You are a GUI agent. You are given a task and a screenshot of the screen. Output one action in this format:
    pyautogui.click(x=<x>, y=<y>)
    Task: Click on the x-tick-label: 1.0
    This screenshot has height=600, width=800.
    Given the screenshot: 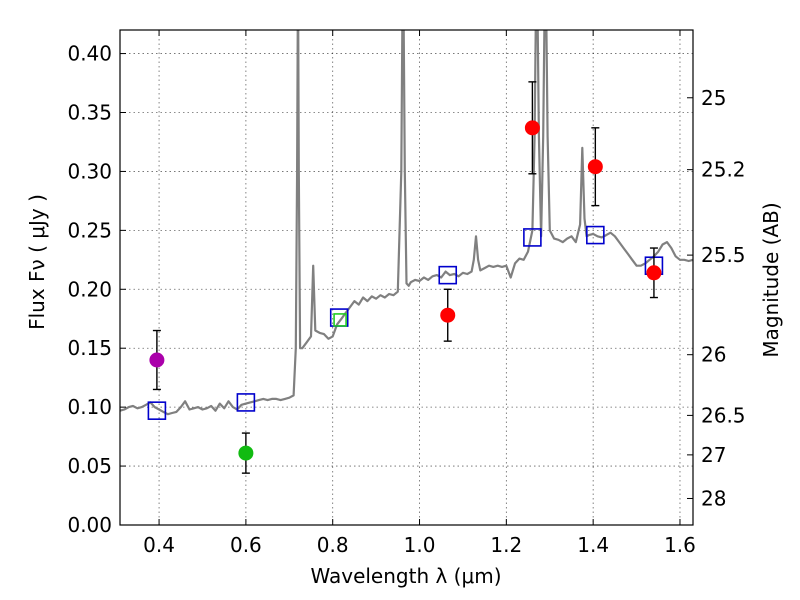 What is the action you would take?
    pyautogui.click(x=420, y=545)
    